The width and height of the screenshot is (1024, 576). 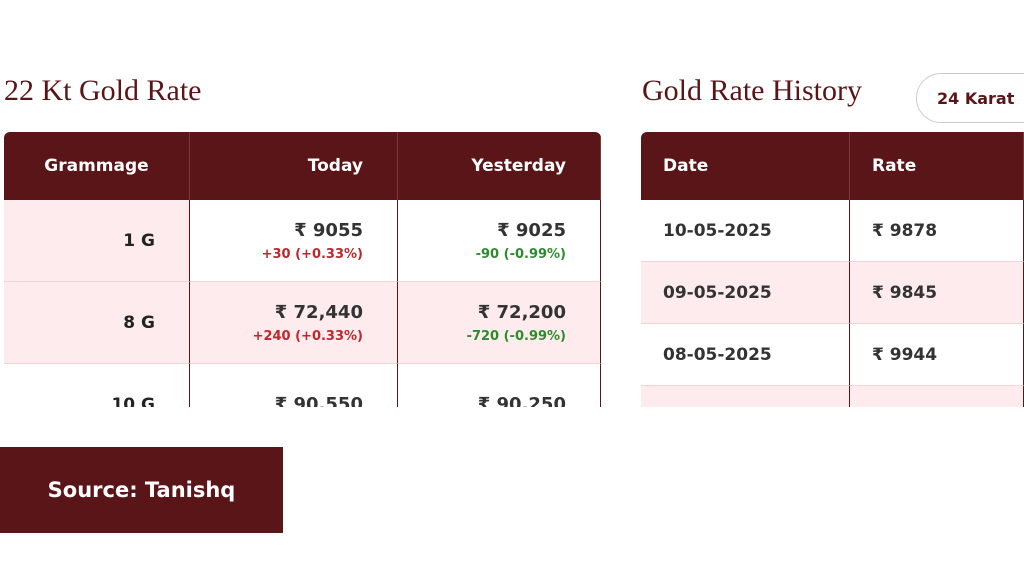 What do you see at coordinates (520, 254) in the screenshot?
I see `yesterday-change: -90 (-0.99%)` at bounding box center [520, 254].